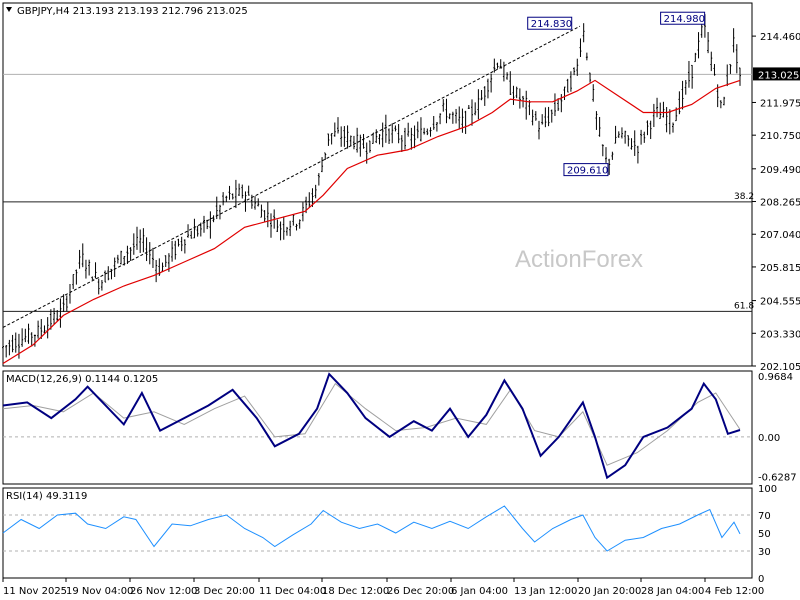 The height and width of the screenshot is (600, 800). What do you see at coordinates (769, 438) in the screenshot?
I see `macd-tick-label: 0.00` at bounding box center [769, 438].